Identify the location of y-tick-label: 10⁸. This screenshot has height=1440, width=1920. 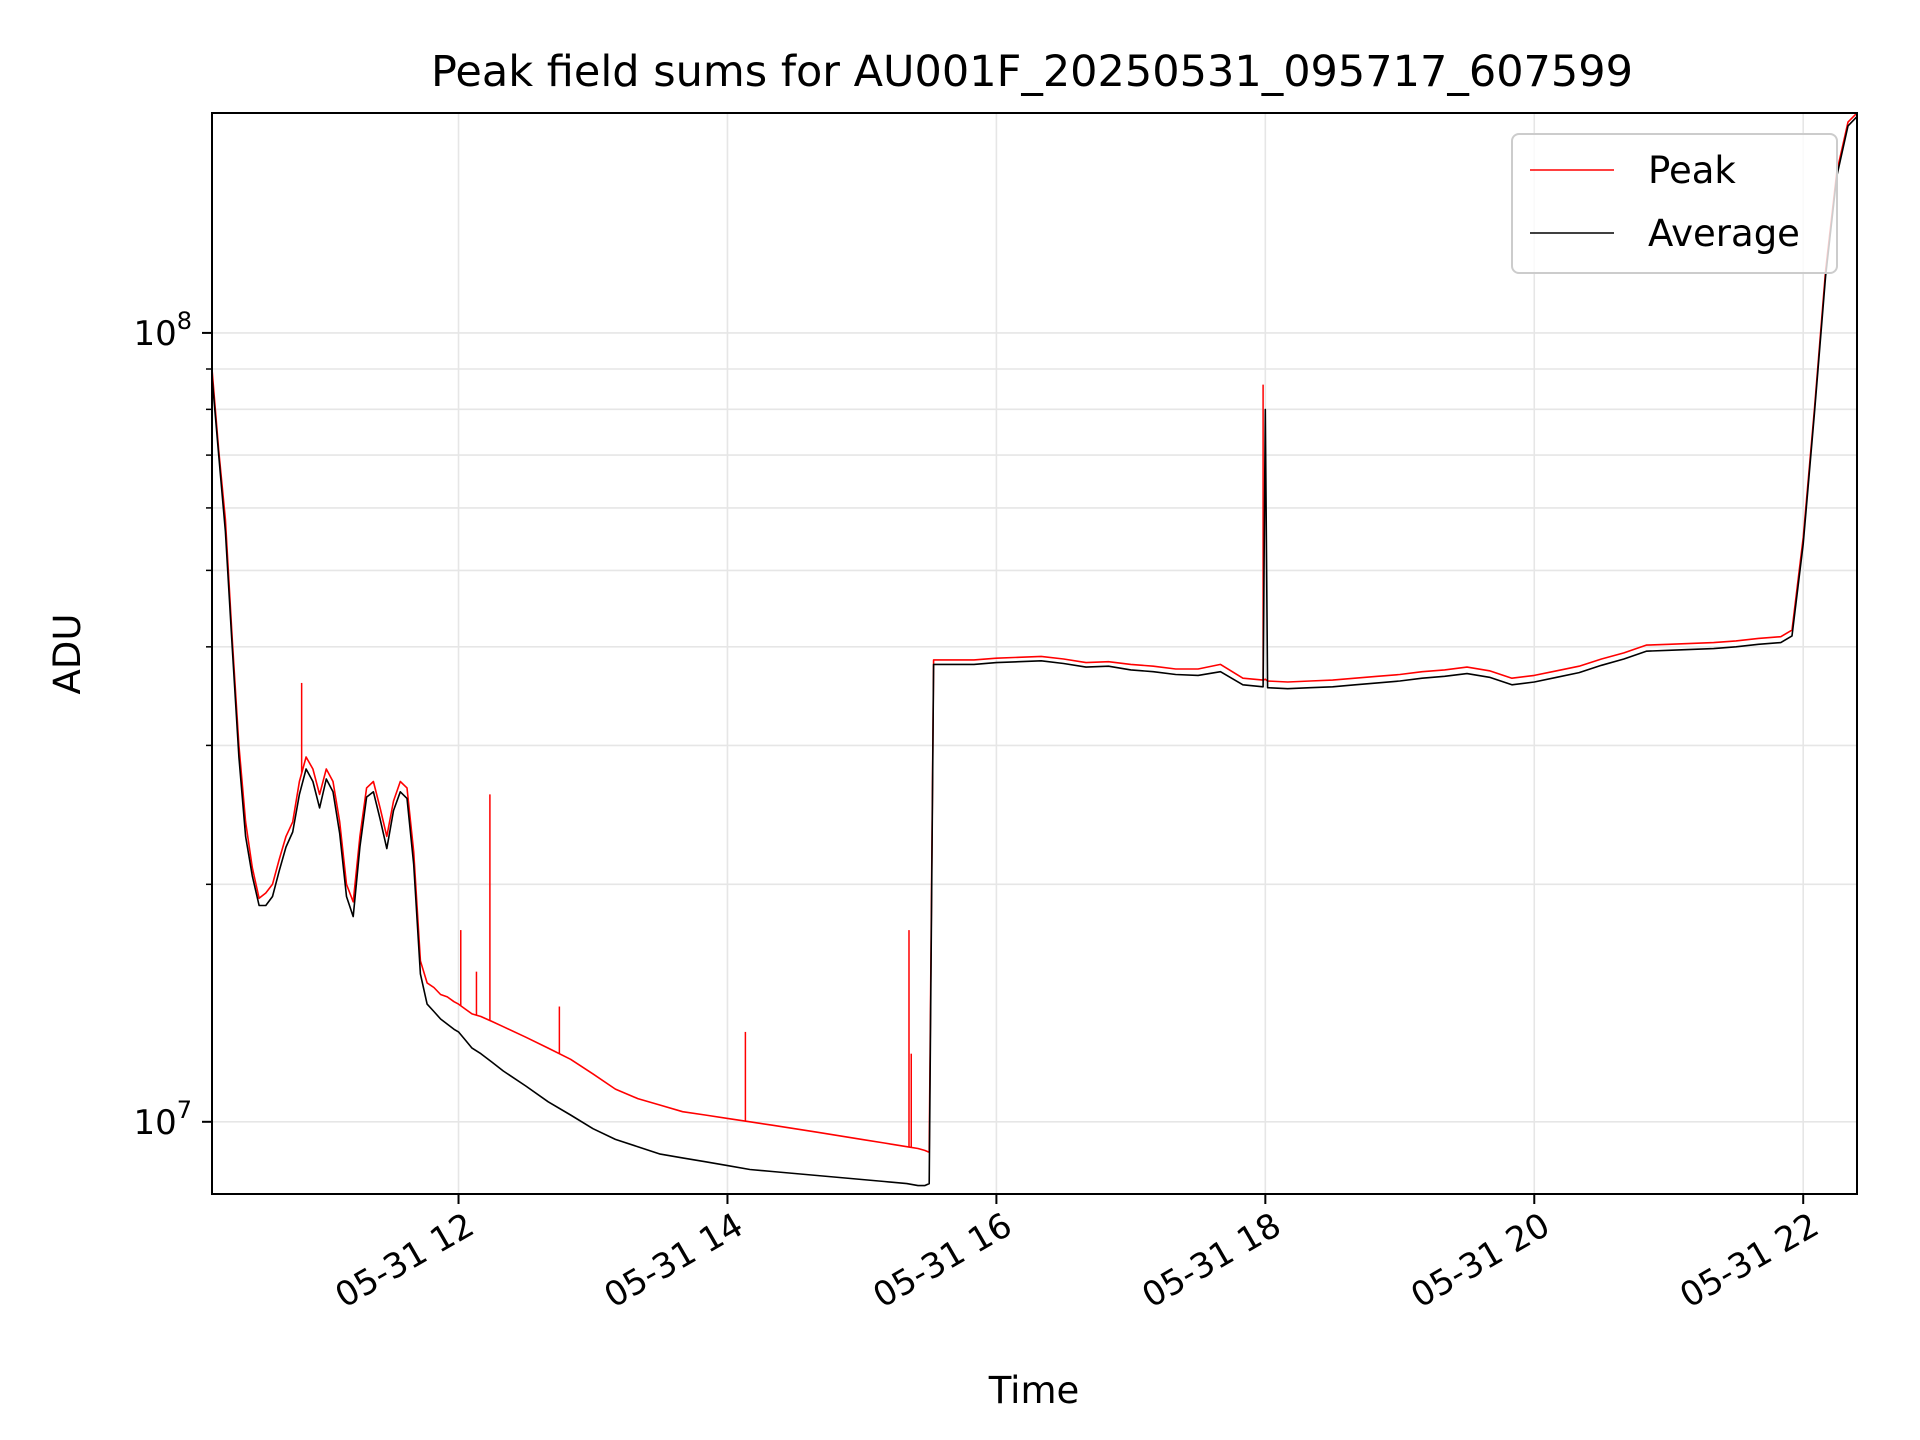
(162, 330).